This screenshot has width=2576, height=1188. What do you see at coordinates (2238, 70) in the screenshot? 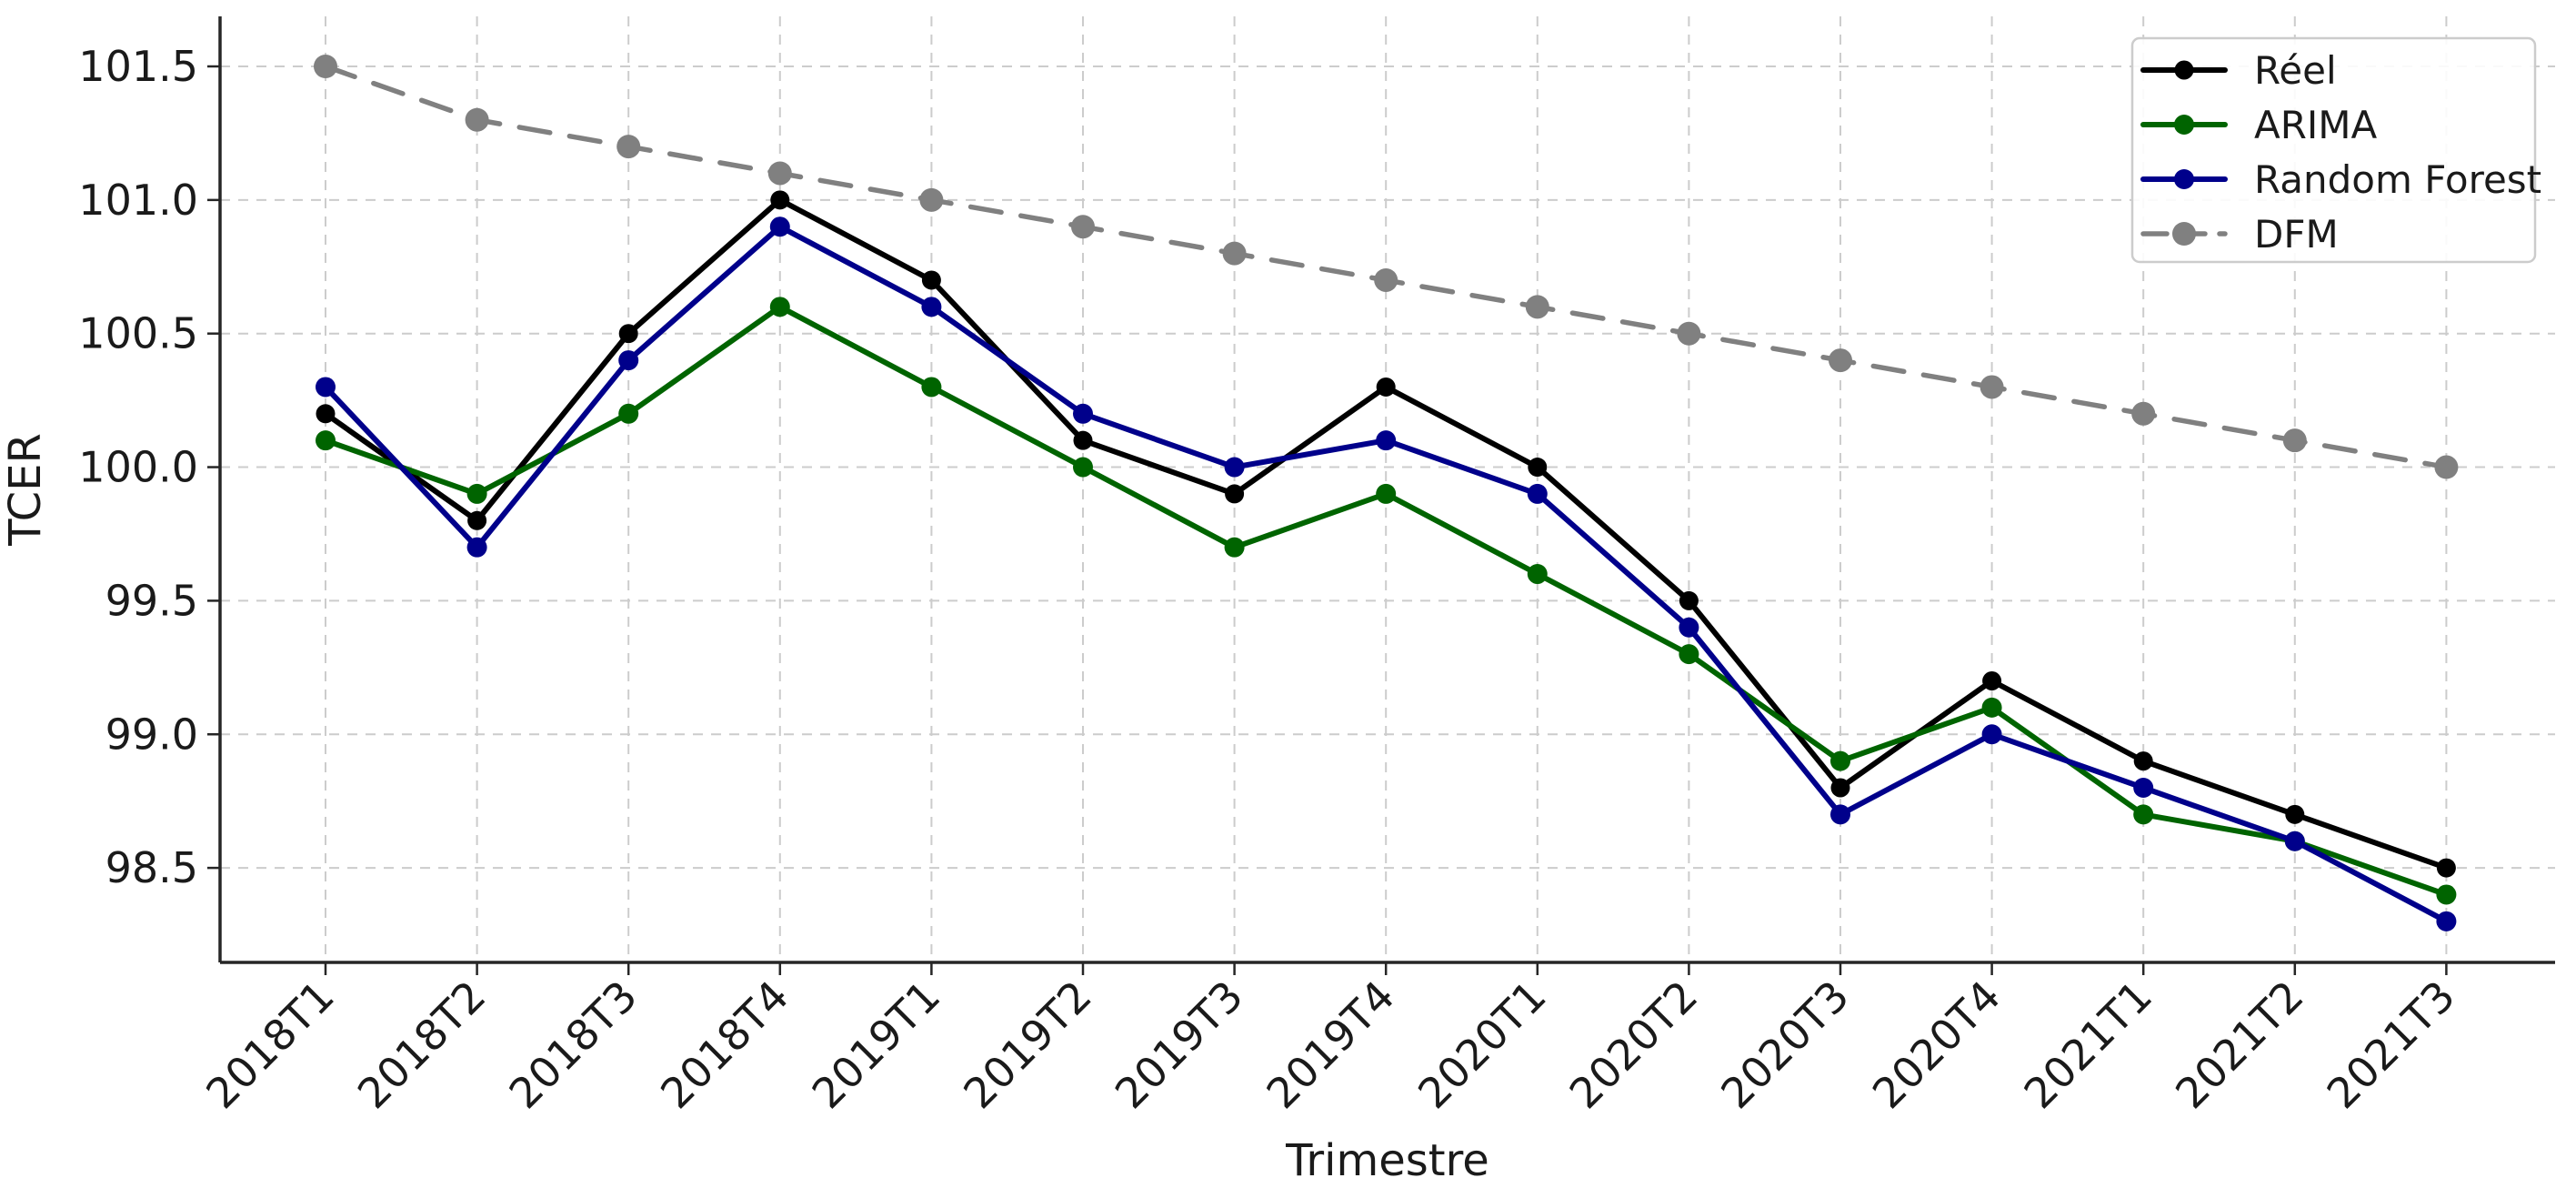
I see `legend-item-réel: Réel` at bounding box center [2238, 70].